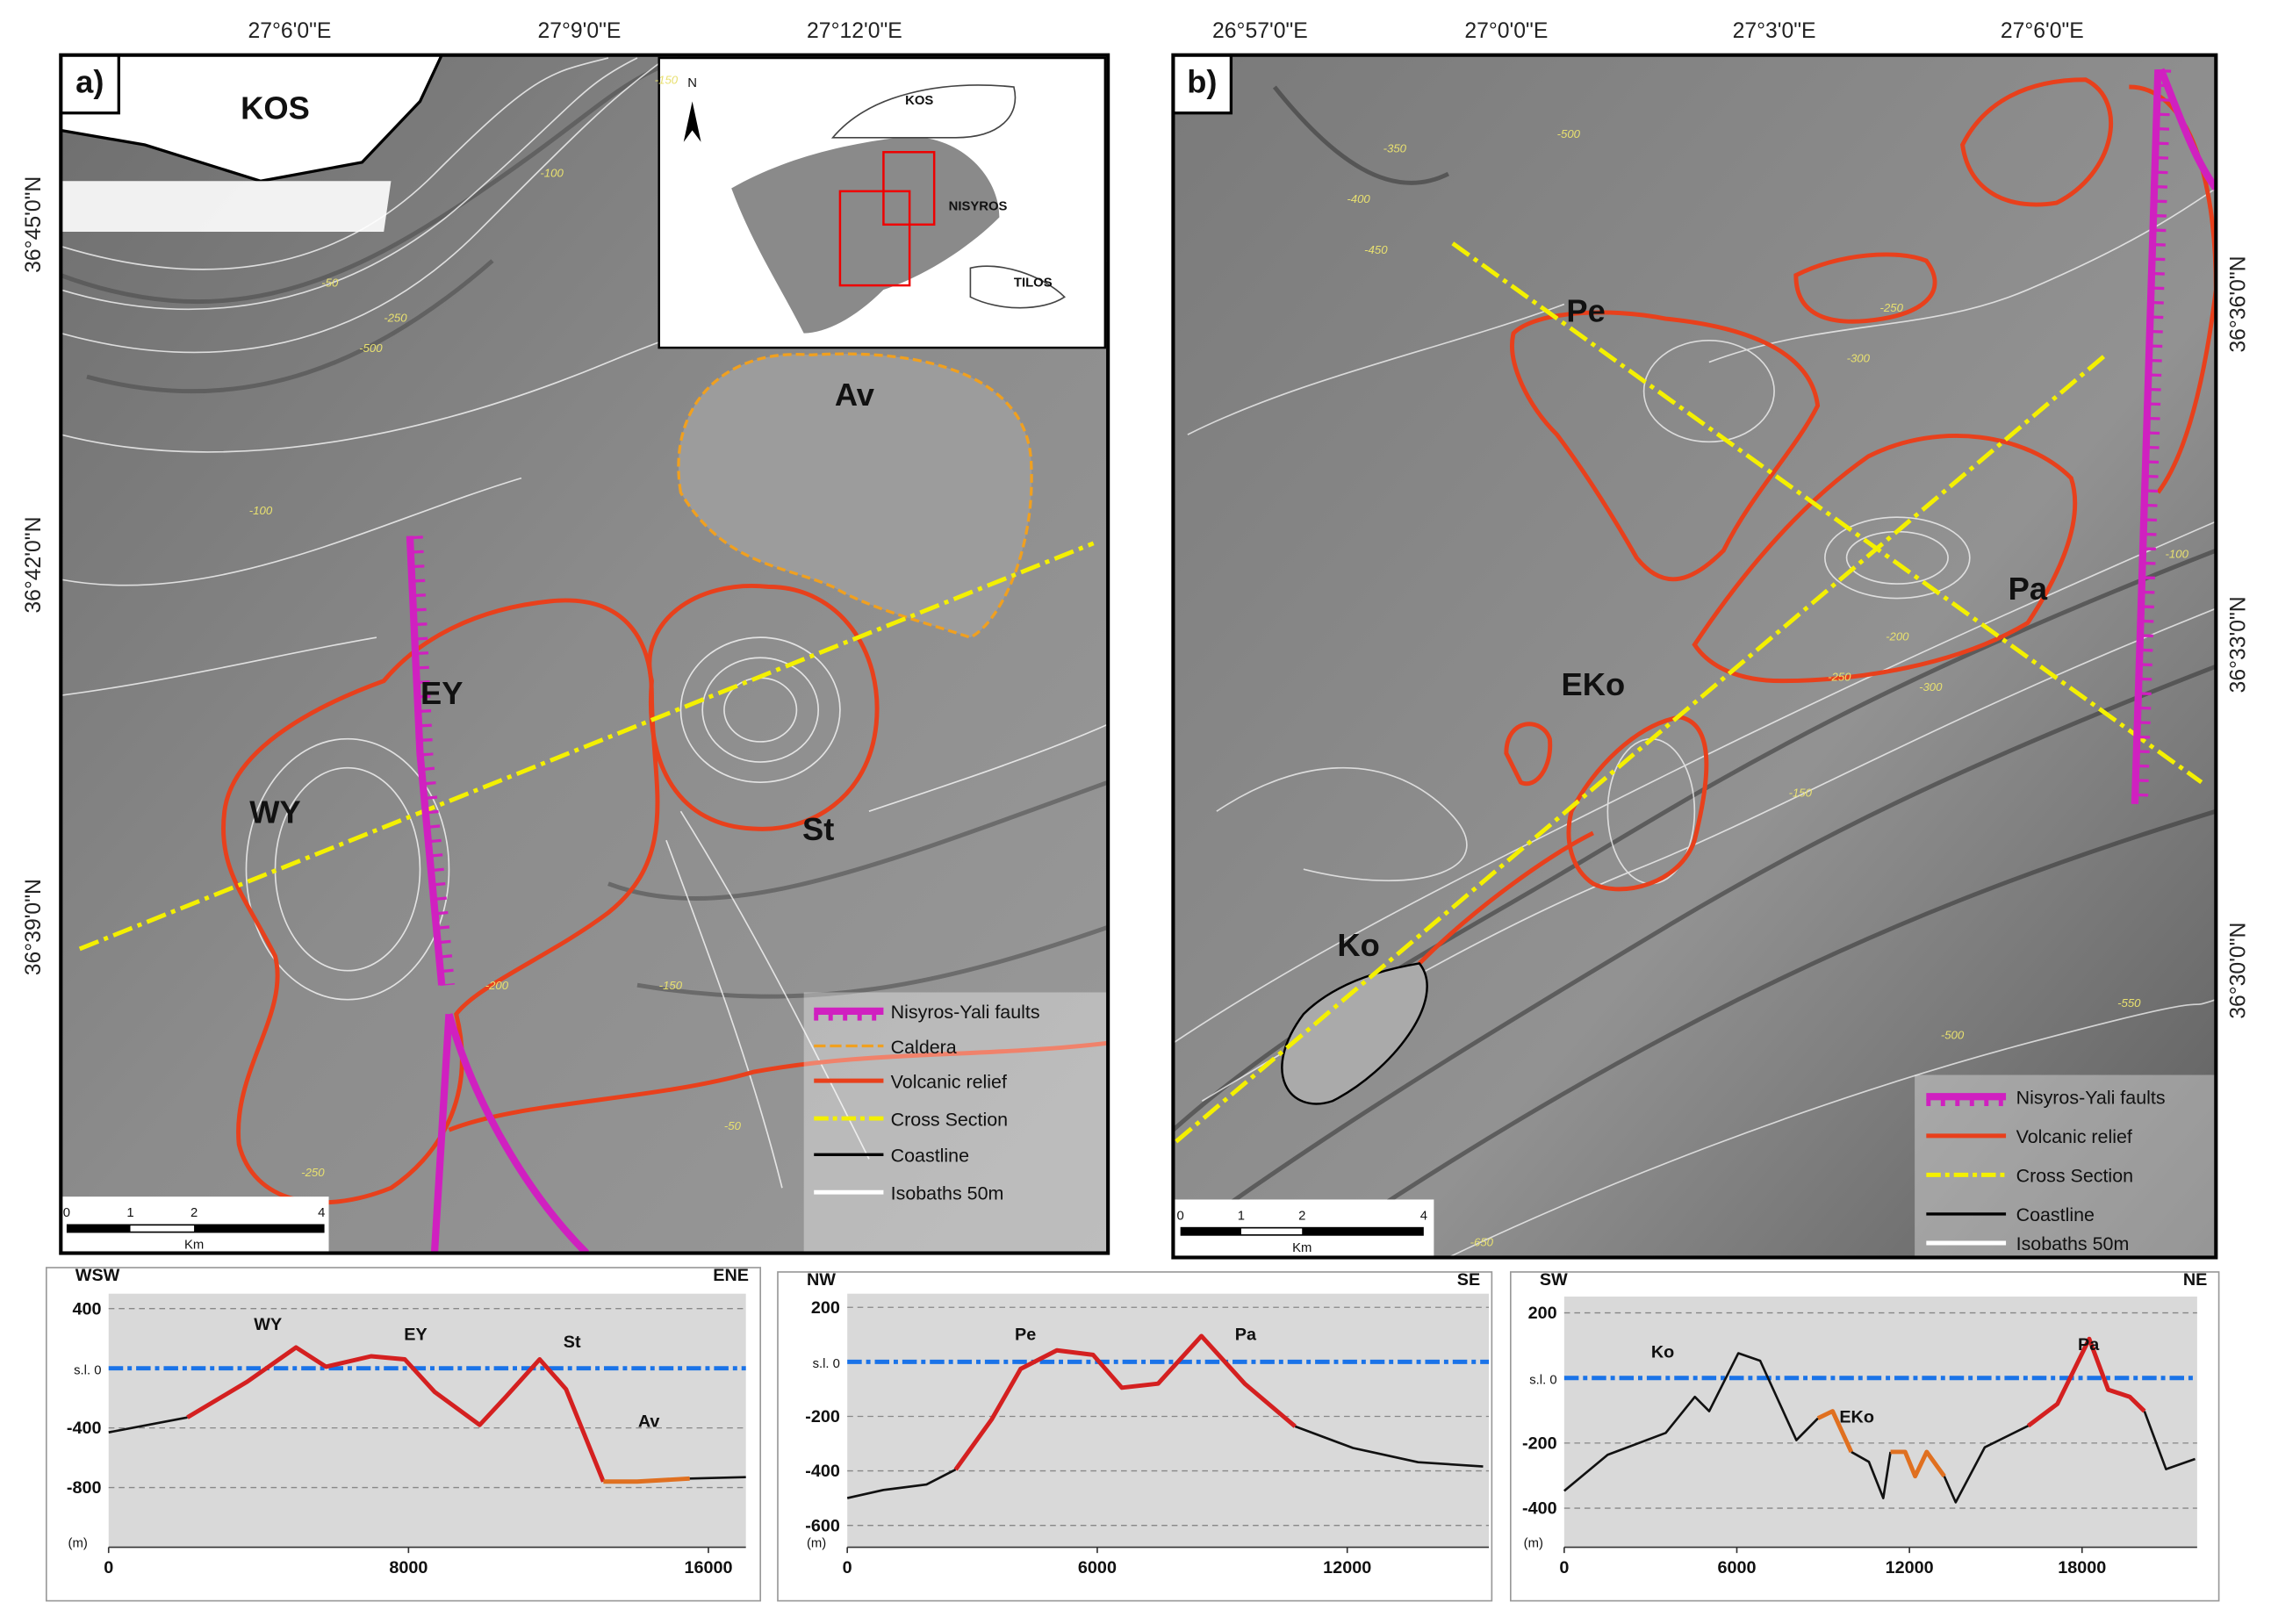 The image size is (2271, 1624). I want to click on scale-tick: 4, so click(321, 1213).